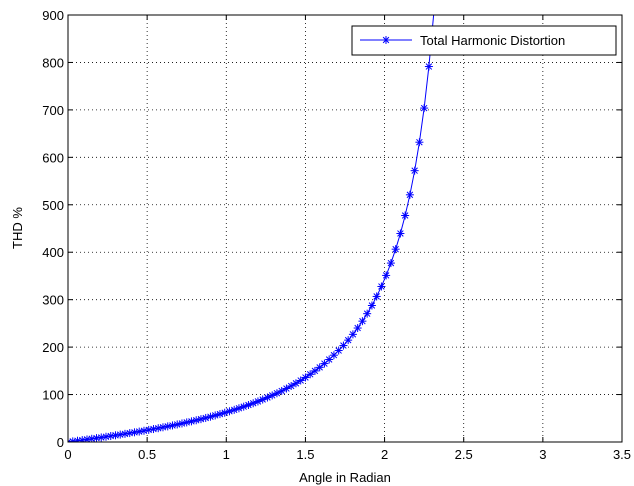 The height and width of the screenshot is (486, 634). I want to click on y-tick-label: 600, so click(53, 157).